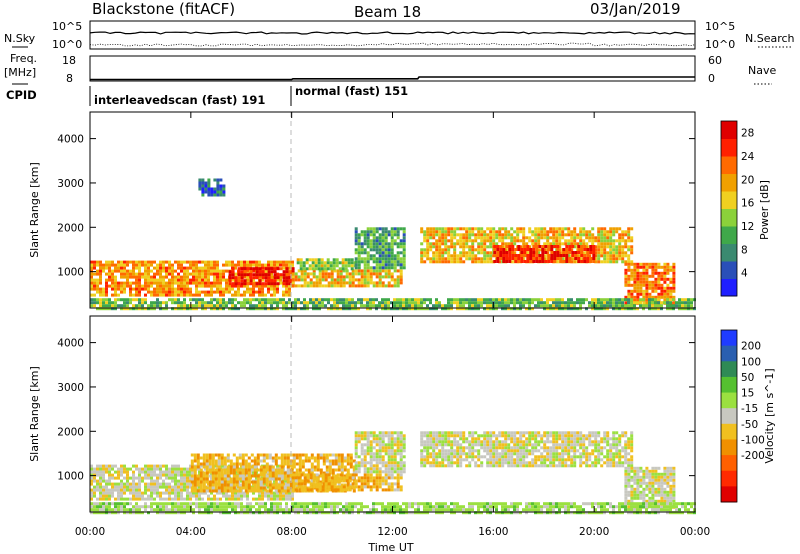  Describe the element at coordinates (390, 68) in the screenshot. I see `freq-panel: Freq. [MHz] 18 8 60 0 Nave` at that location.